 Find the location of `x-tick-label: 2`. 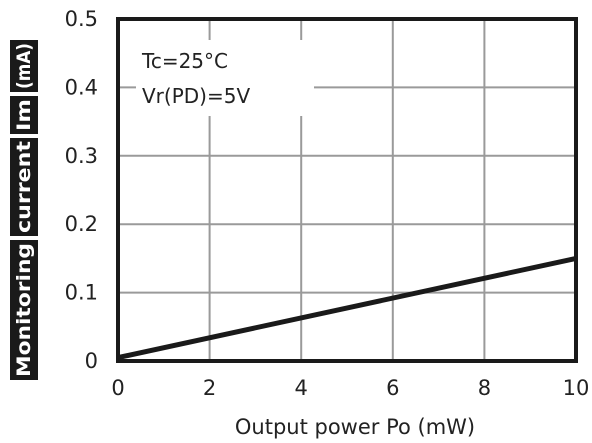

x-tick-label: 2 is located at coordinates (209, 388).